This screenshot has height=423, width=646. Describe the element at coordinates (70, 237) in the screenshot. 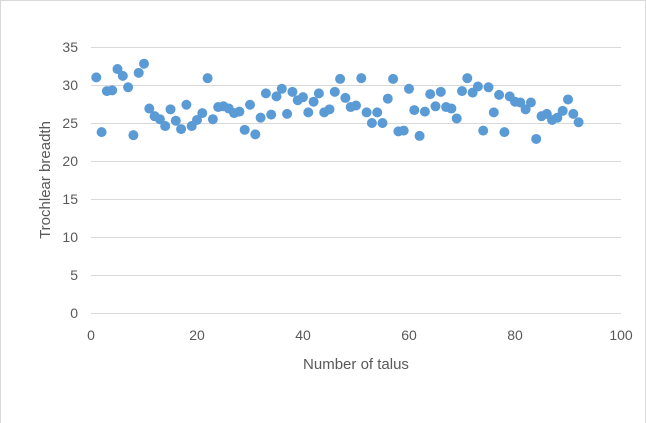

I see `y-tick-label-10: 10` at that location.